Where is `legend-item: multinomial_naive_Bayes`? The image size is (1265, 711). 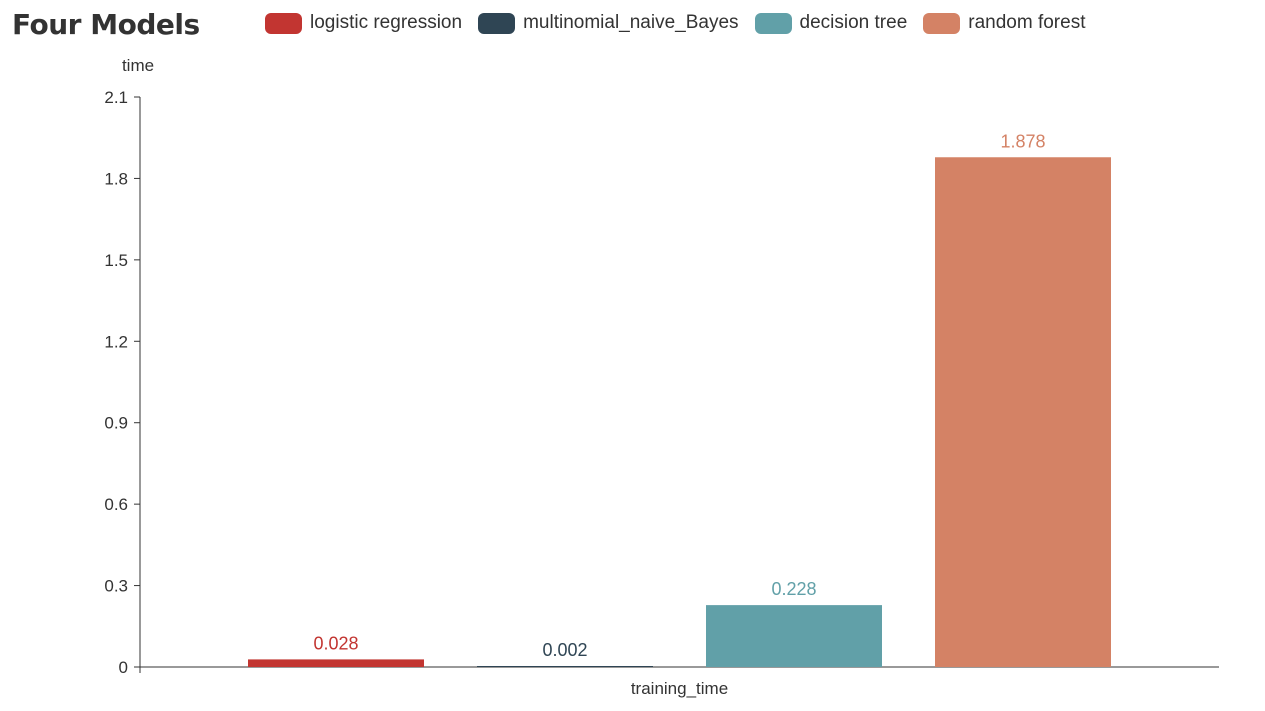
legend-item: multinomial_naive_Bayes is located at coordinates (608, 23).